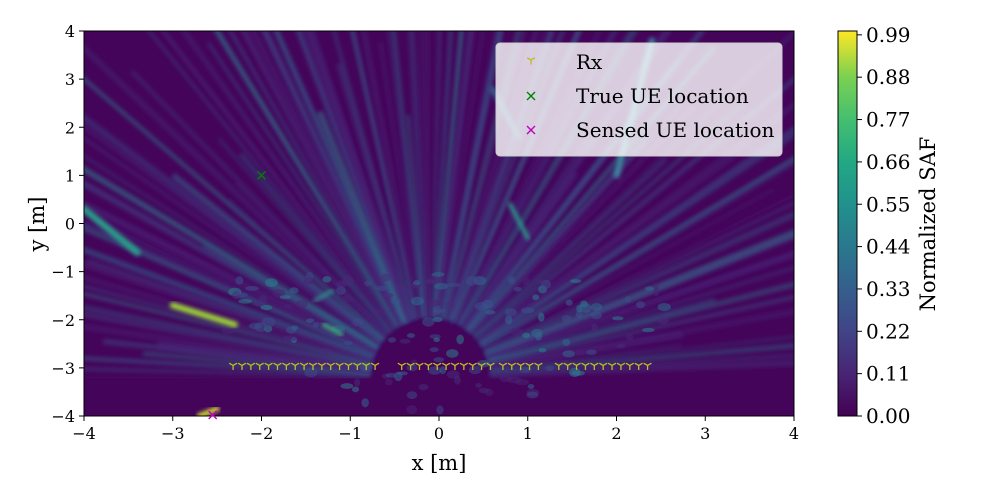 Image resolution: width=996 pixels, height=498 pixels. I want to click on y-tick-label: −3, so click(63, 368).